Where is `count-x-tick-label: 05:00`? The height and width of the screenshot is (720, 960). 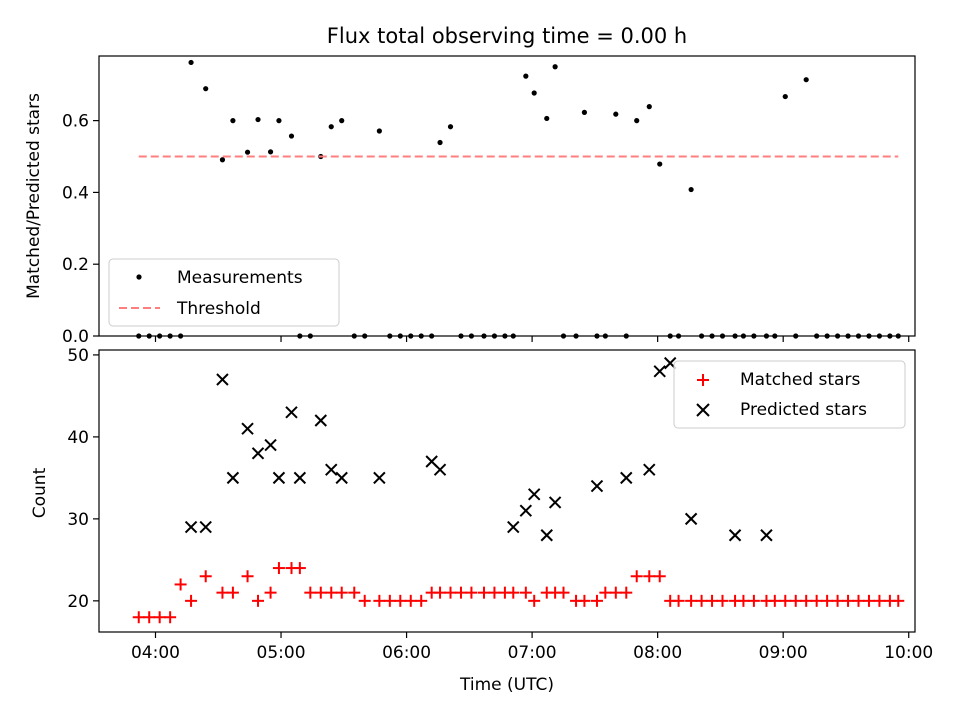 count-x-tick-label: 05:00 is located at coordinates (281, 653).